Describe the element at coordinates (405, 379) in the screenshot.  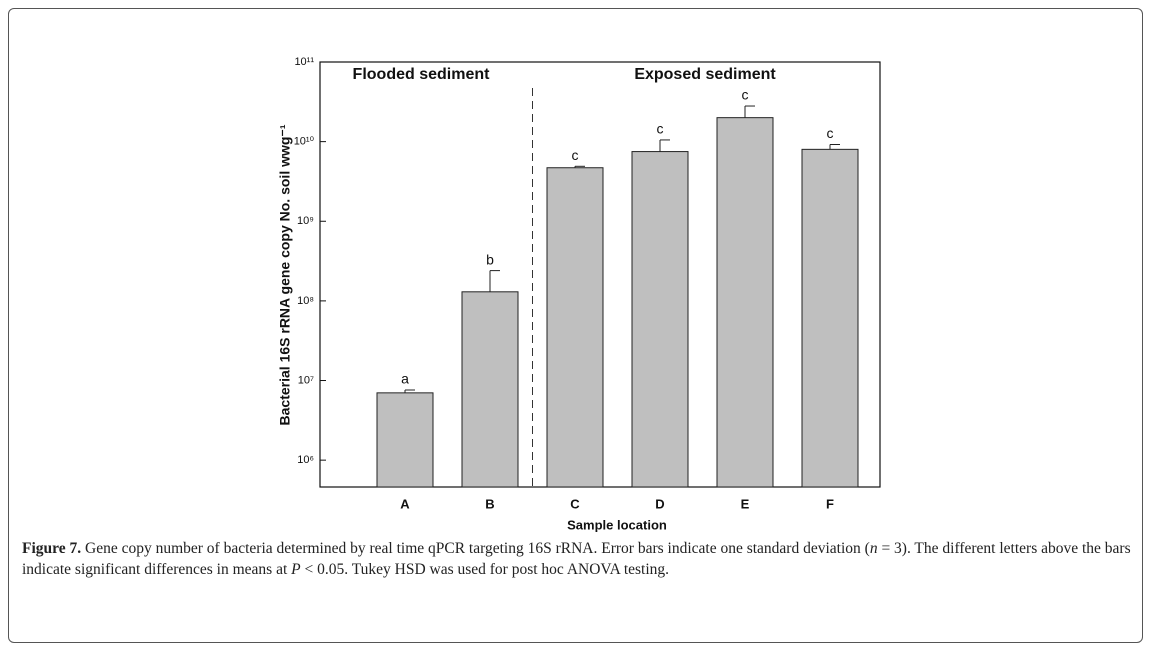
I see `significance-letter: a` at that location.